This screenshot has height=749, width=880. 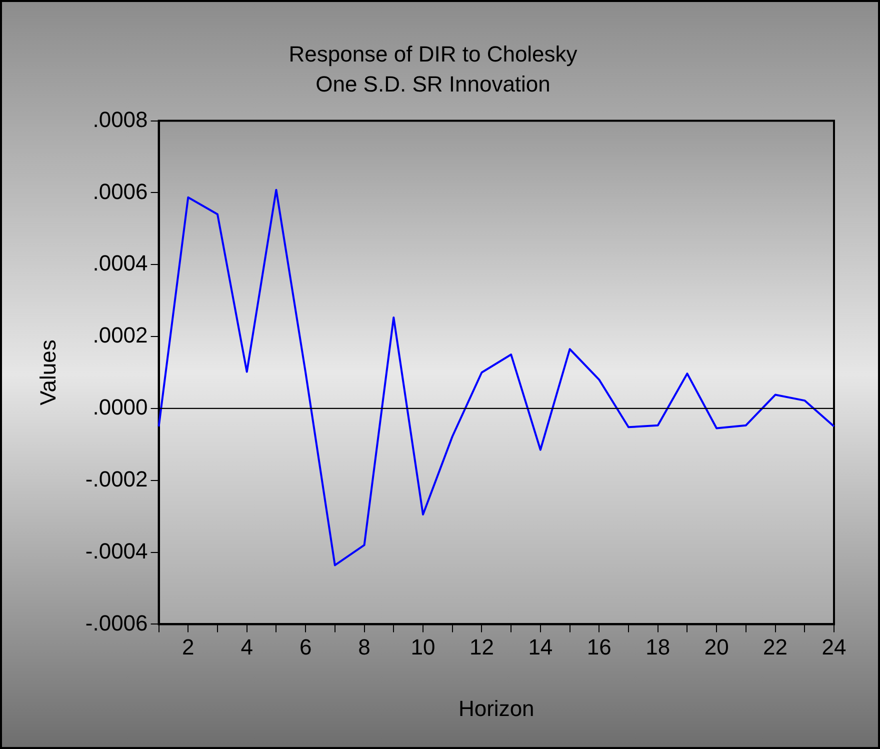 I want to click on y-tick-label: .0004, so click(x=120, y=263).